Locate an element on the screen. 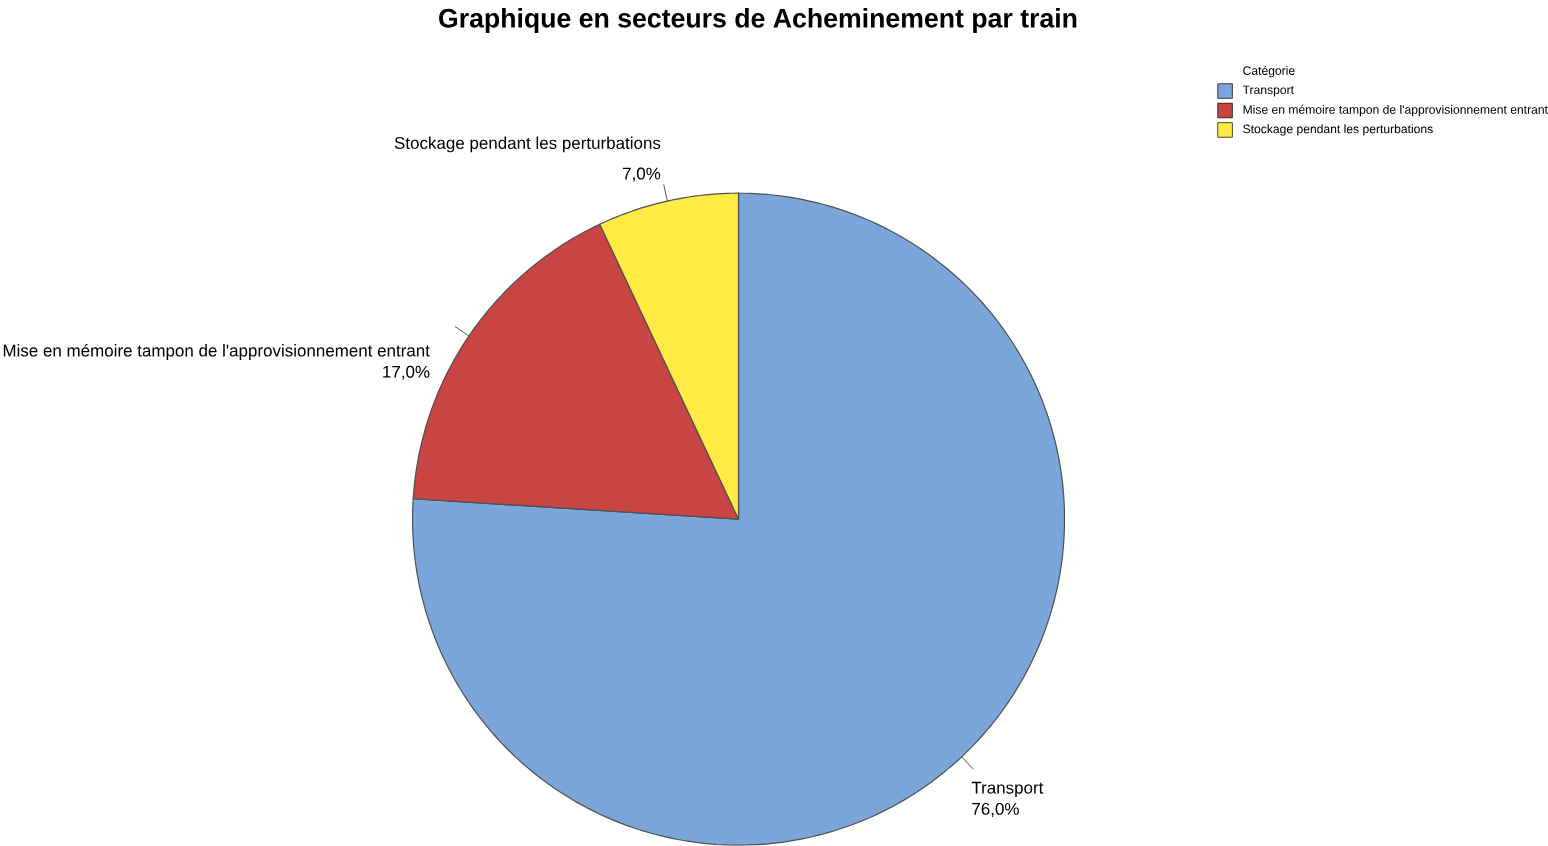  slice-label: Transport is located at coordinates (1007, 789).